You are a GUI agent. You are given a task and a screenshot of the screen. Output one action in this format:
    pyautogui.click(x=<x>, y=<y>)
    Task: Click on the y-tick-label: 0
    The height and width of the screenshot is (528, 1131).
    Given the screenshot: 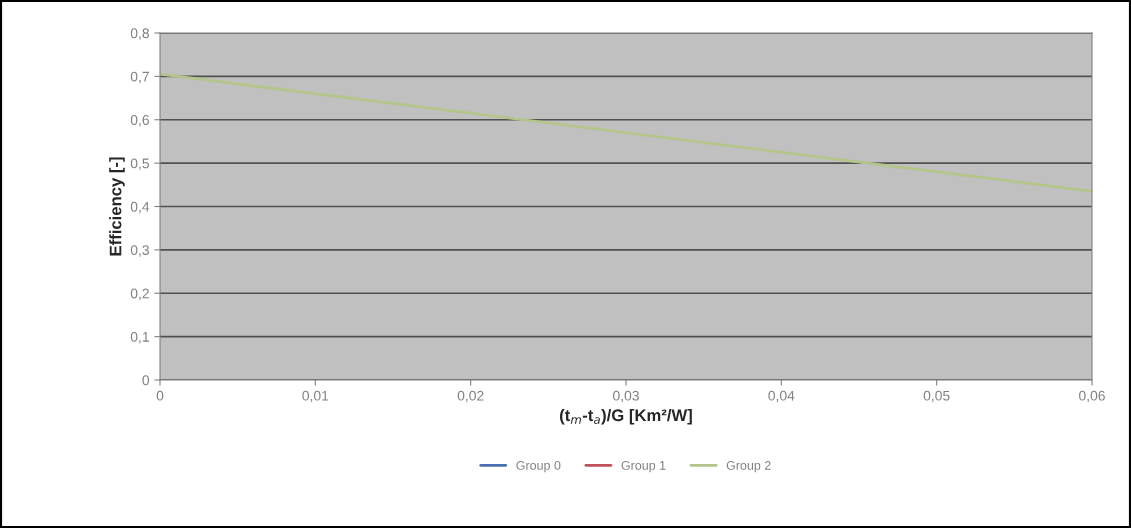 What is the action you would take?
    pyautogui.click(x=146, y=380)
    